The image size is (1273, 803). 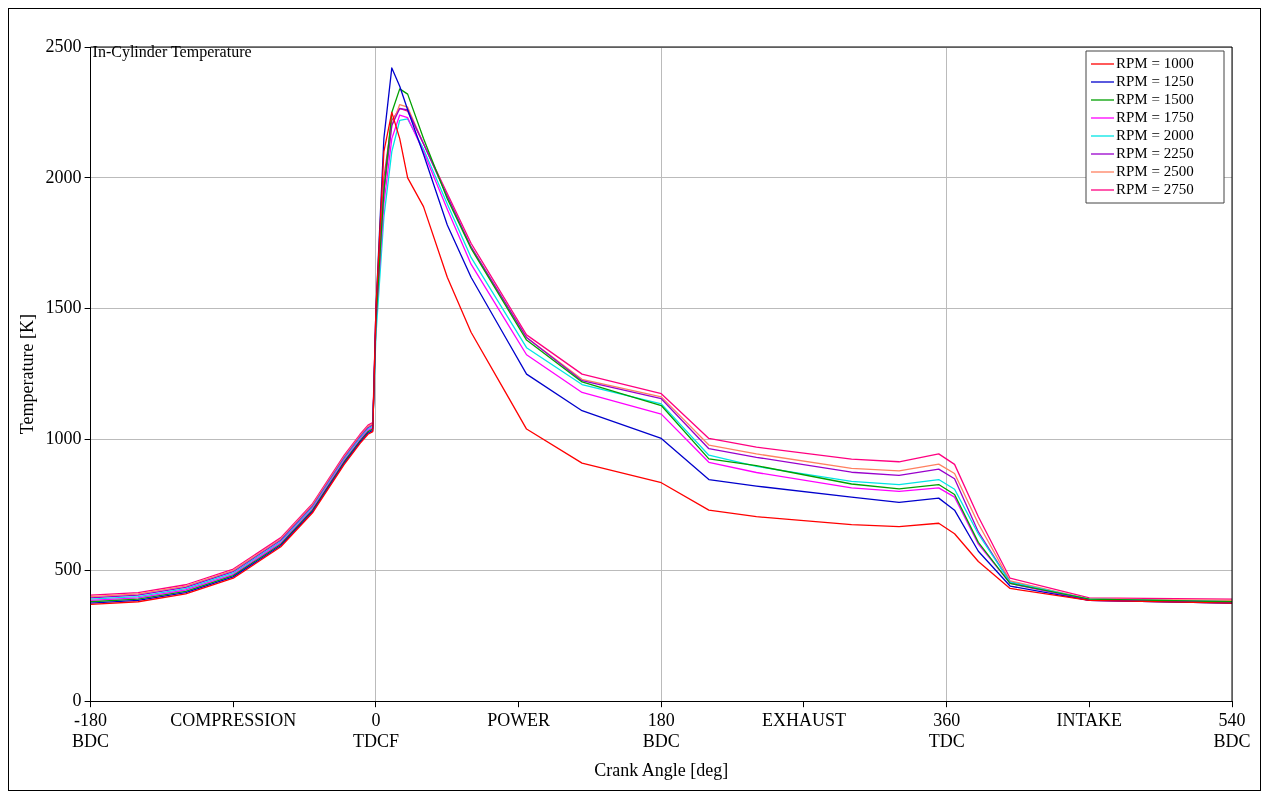 What do you see at coordinates (1232, 730) in the screenshot?
I see `x-tick-label: 540 BDC` at bounding box center [1232, 730].